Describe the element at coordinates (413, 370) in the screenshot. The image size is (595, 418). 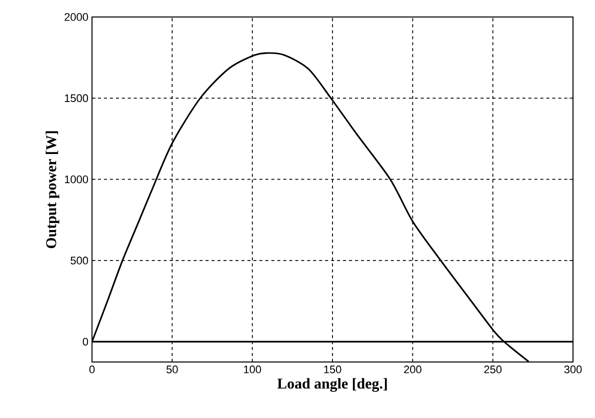
I see `x-tick-label: 200` at that location.